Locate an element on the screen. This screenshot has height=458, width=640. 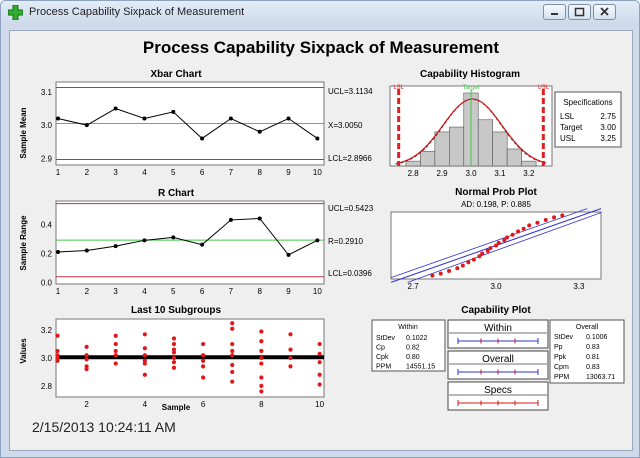
last10-y-tick: 2.8 is located at coordinates (47, 386).